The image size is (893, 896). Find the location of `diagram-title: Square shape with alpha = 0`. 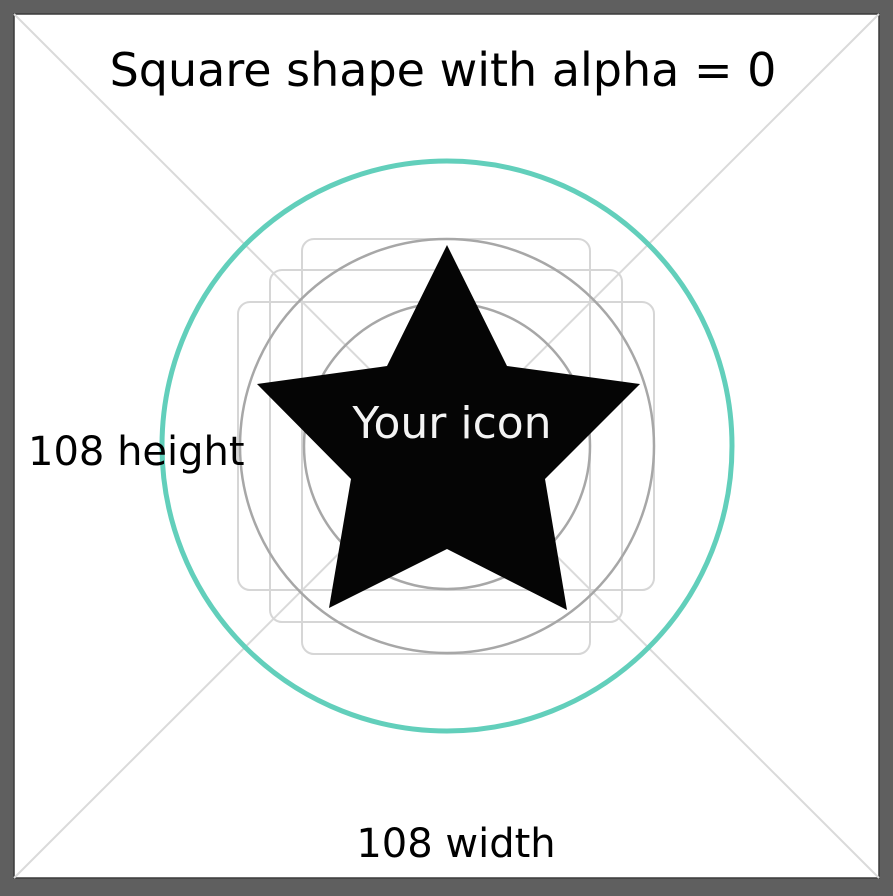

diagram-title: Square shape with alpha = 0 is located at coordinates (443, 70).